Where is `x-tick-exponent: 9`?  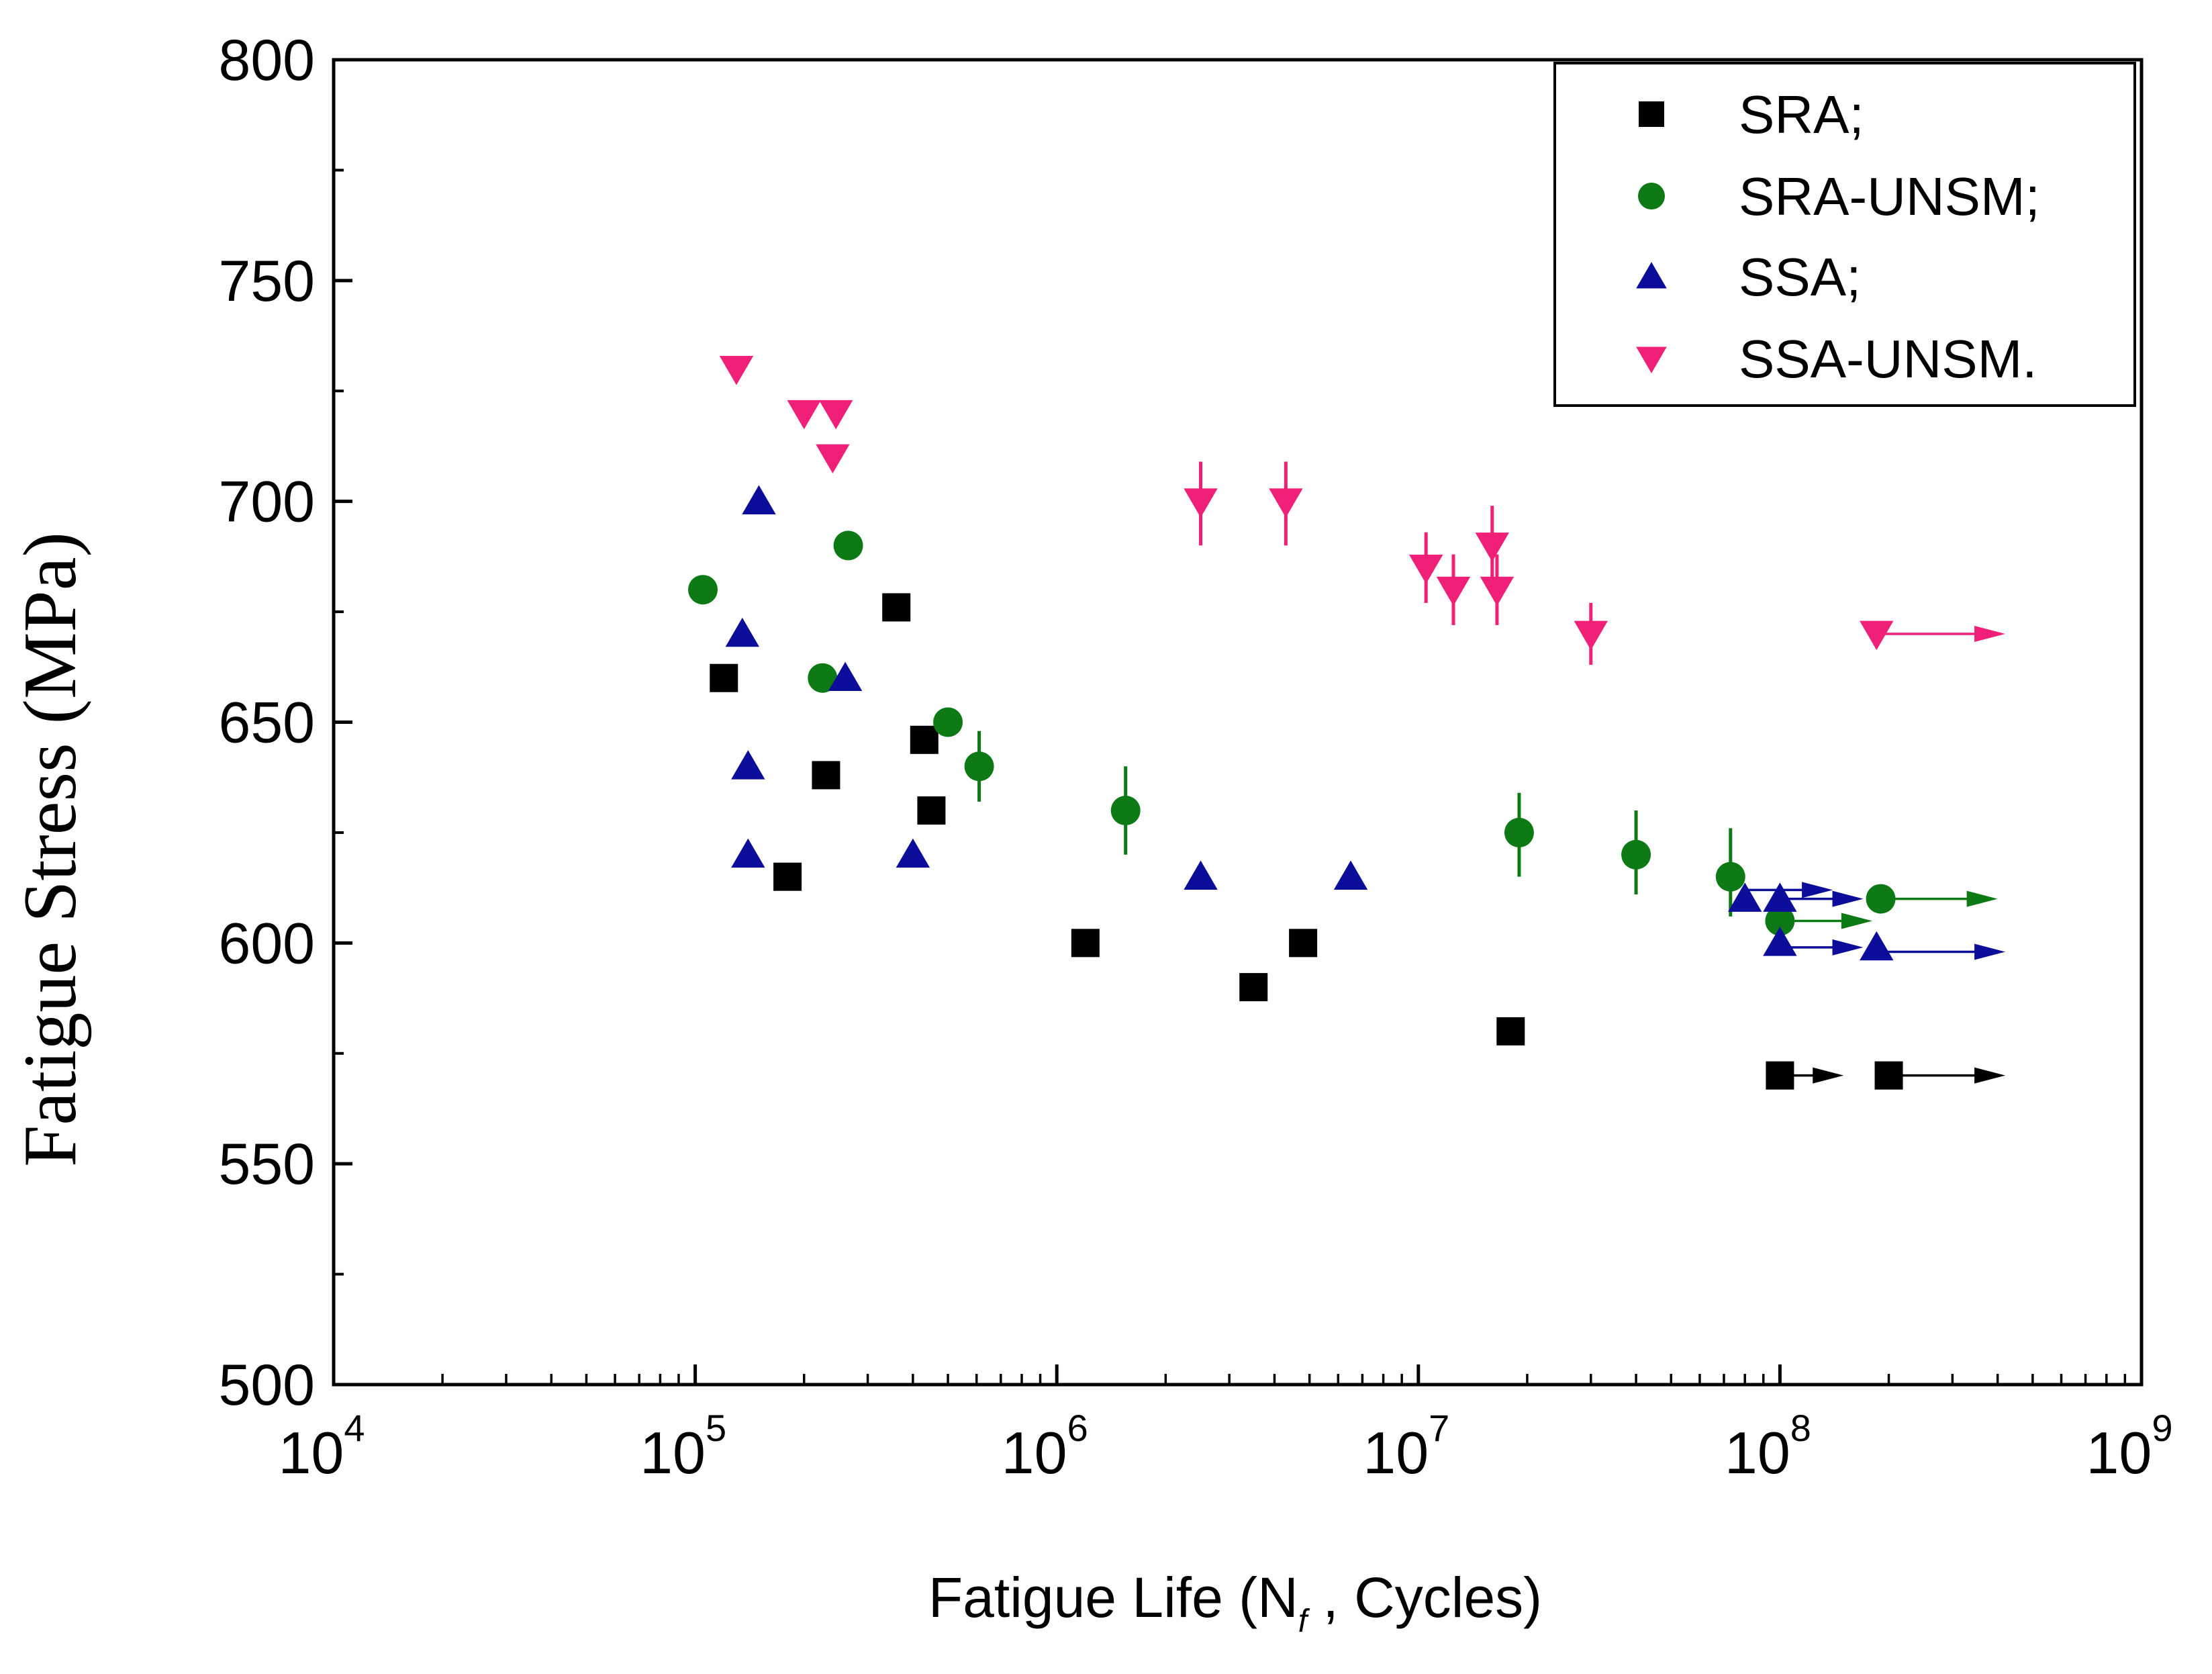
x-tick-exponent: 9 is located at coordinates (2162, 1428).